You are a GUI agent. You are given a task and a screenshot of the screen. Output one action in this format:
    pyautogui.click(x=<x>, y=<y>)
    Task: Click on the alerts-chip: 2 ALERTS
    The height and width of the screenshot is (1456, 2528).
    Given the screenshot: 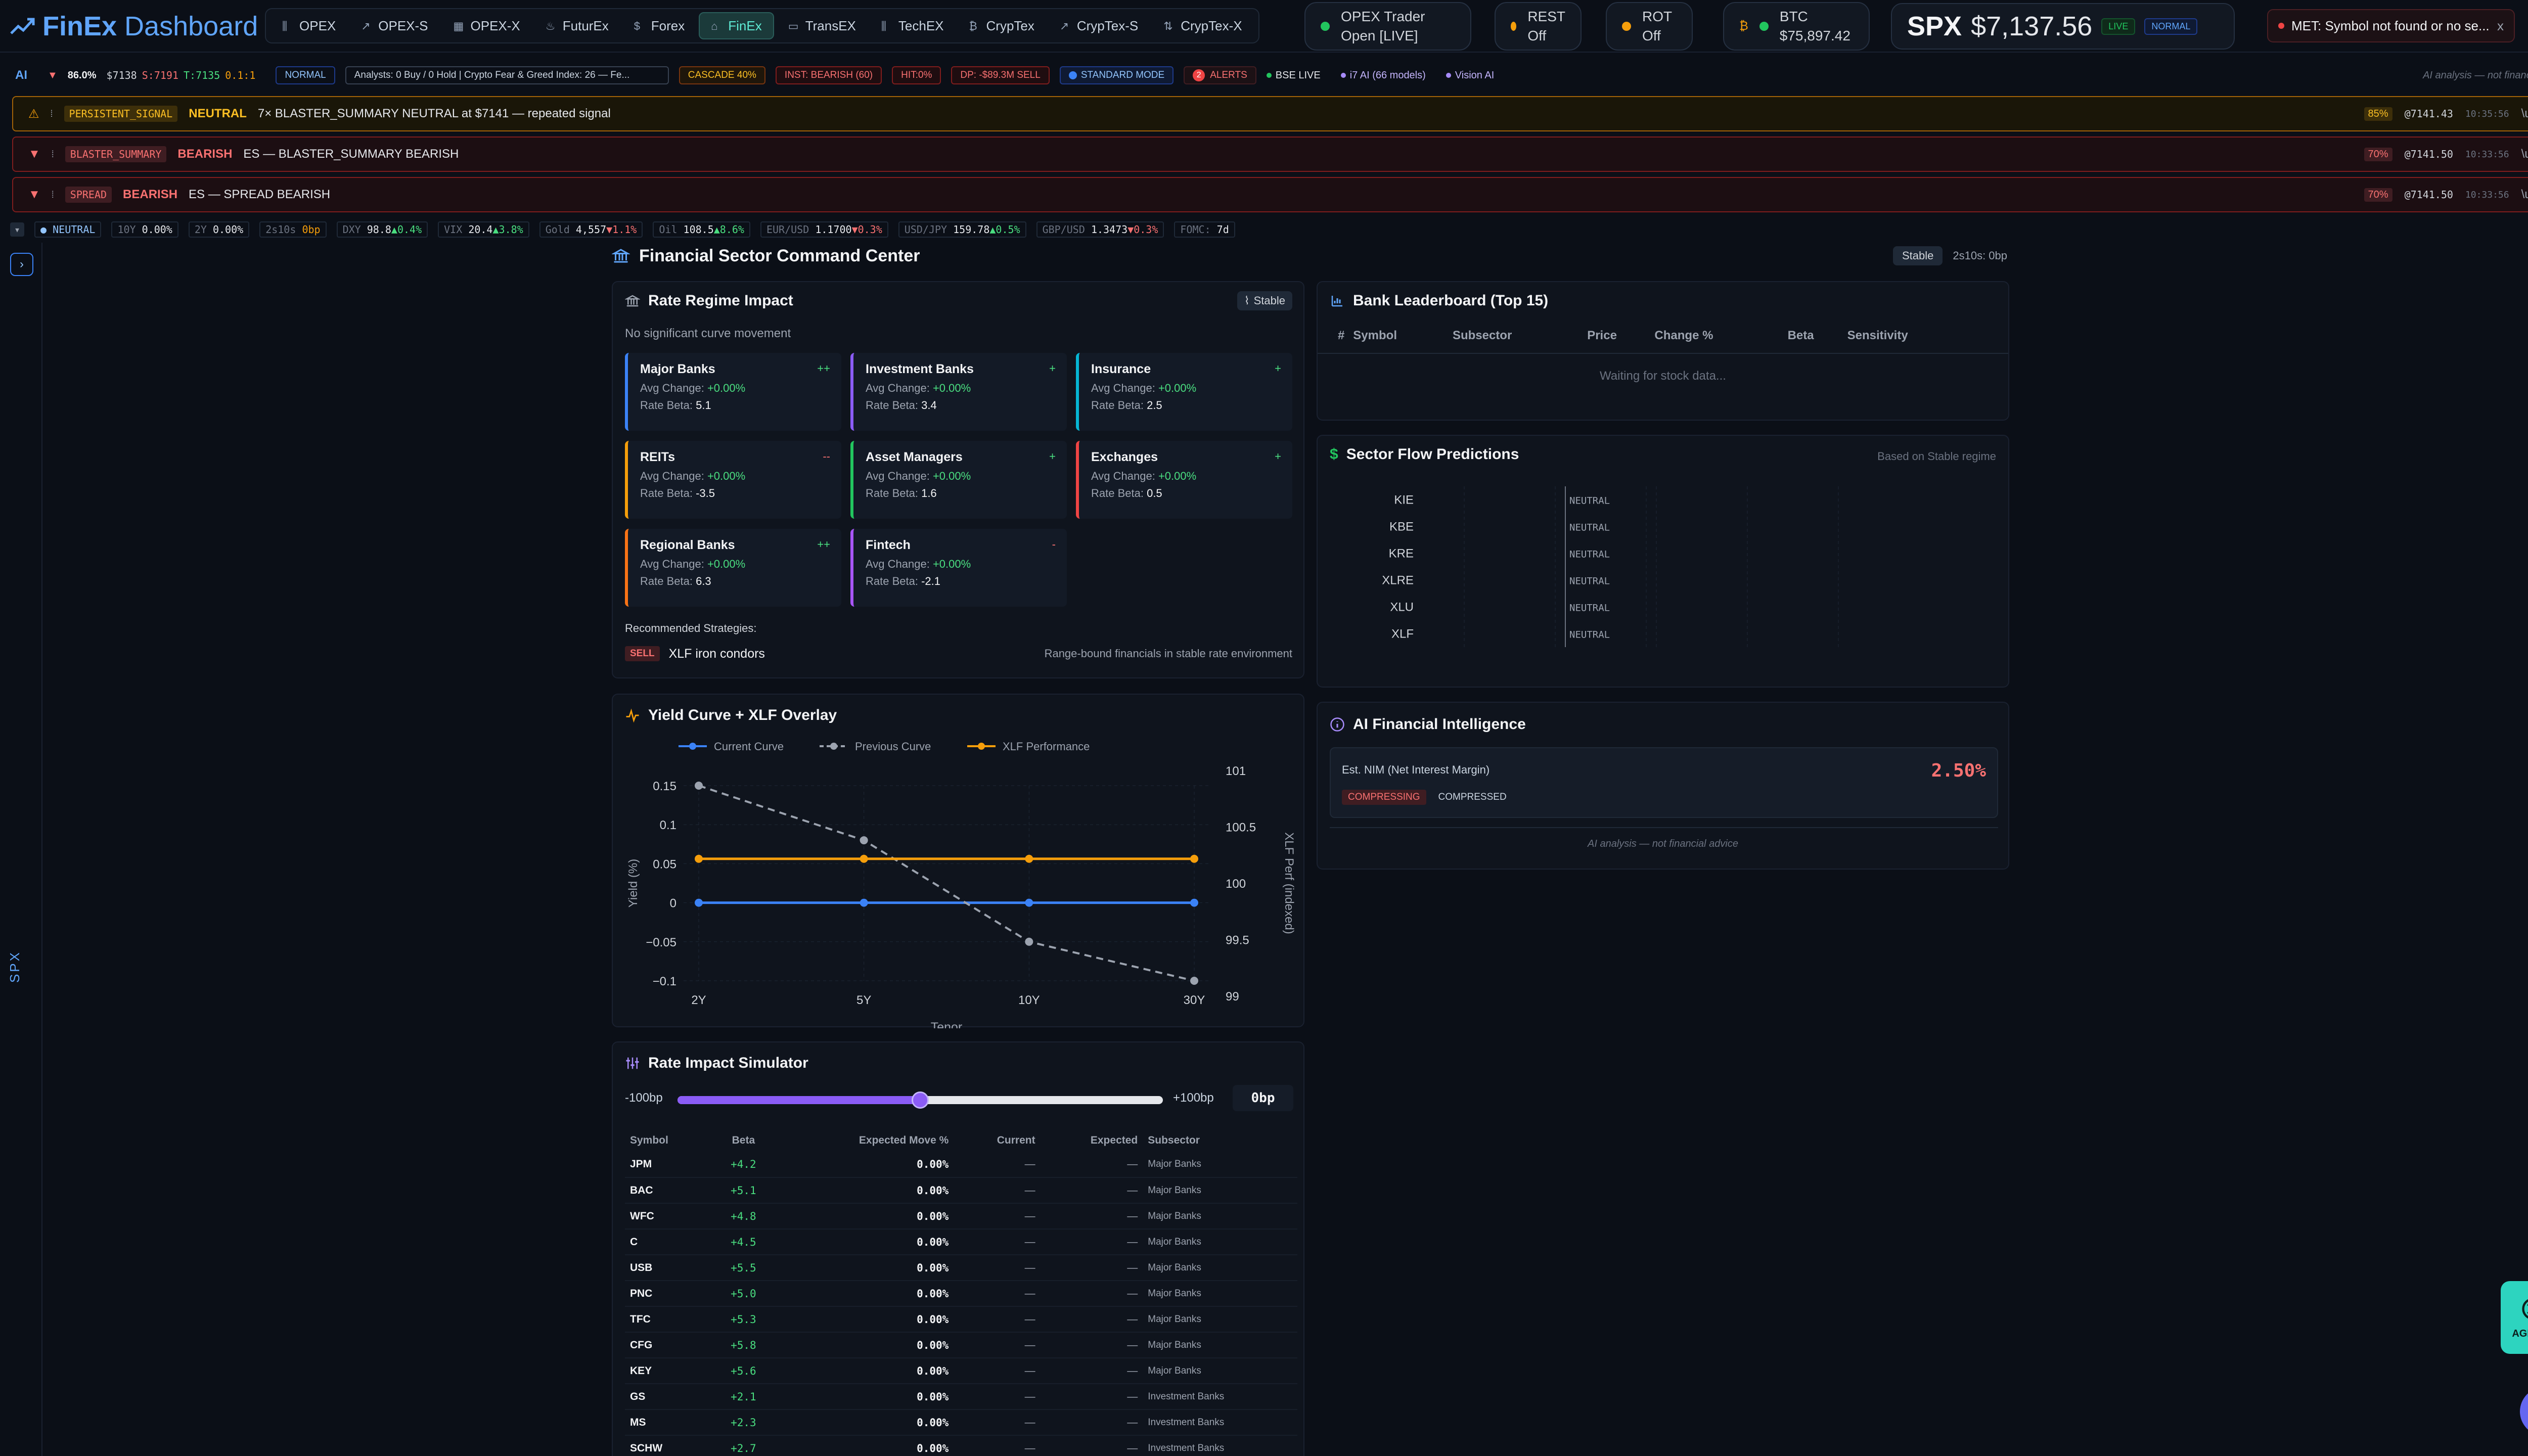 What is the action you would take?
    pyautogui.click(x=1220, y=75)
    